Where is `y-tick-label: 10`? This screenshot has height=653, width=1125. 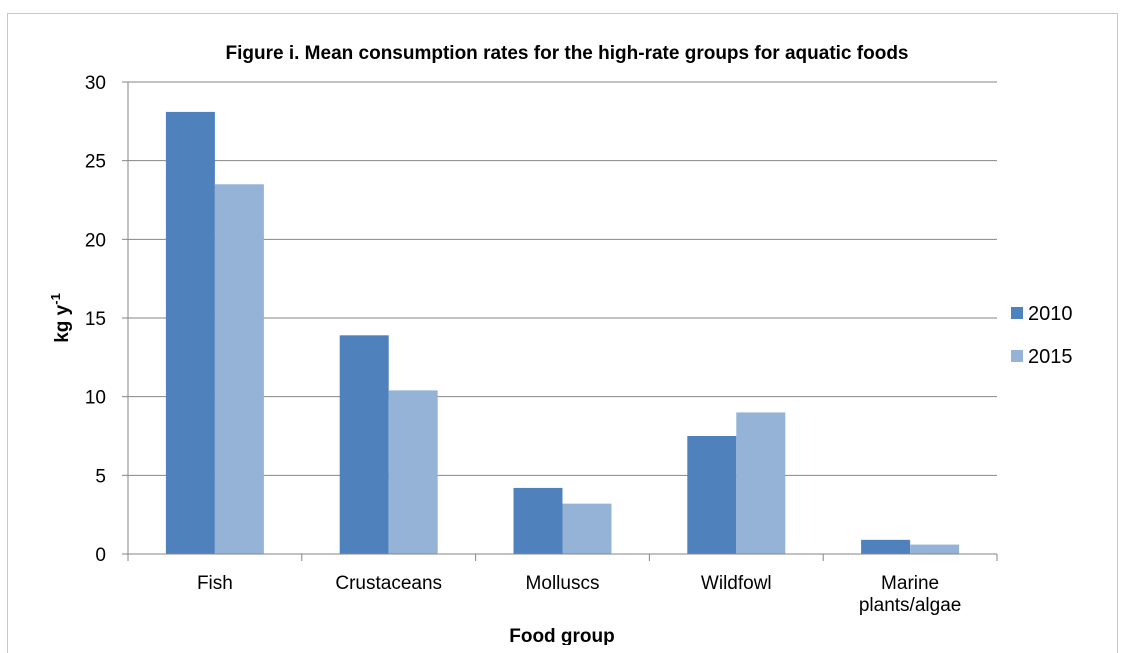
y-tick-label: 10 is located at coordinates (95, 398).